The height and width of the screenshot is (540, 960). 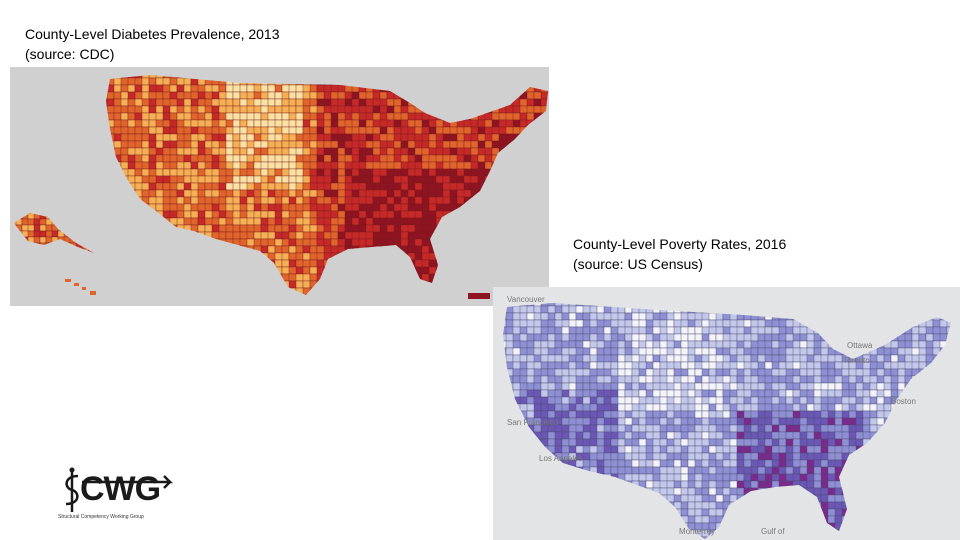 I want to click on scwg-logo: CWG Structural Competency Working Group, so click(x=118, y=497).